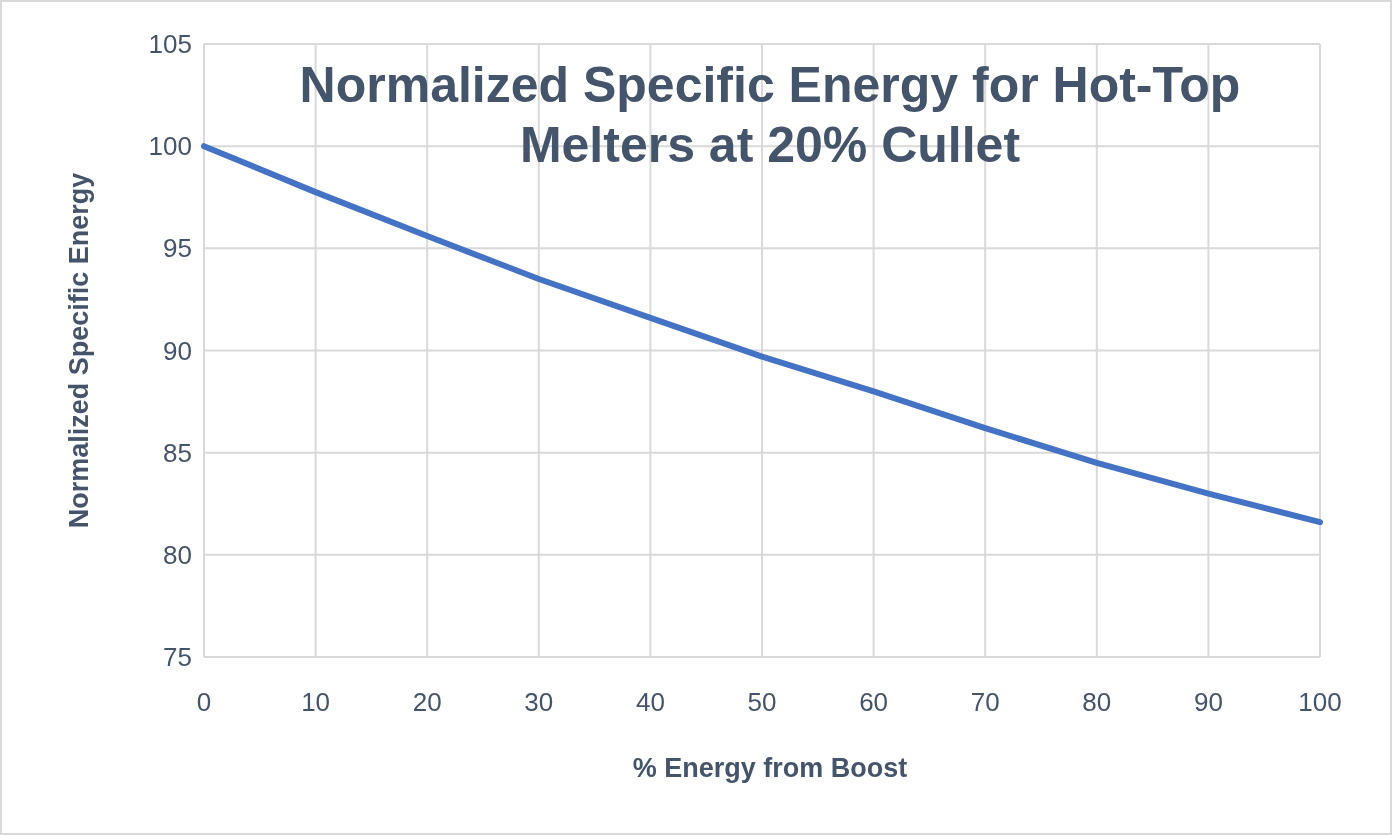 The width and height of the screenshot is (1392, 835). Describe the element at coordinates (427, 702) in the screenshot. I see `x-tick-label: 20` at that location.